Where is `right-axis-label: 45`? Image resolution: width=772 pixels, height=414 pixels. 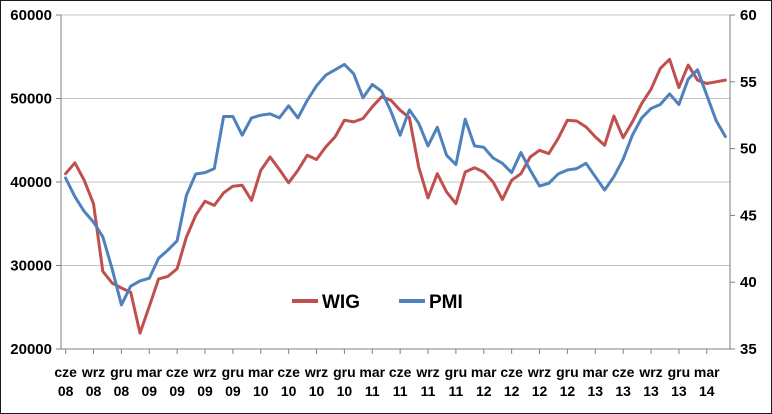
right-axis-label: 45 is located at coordinates (748, 215).